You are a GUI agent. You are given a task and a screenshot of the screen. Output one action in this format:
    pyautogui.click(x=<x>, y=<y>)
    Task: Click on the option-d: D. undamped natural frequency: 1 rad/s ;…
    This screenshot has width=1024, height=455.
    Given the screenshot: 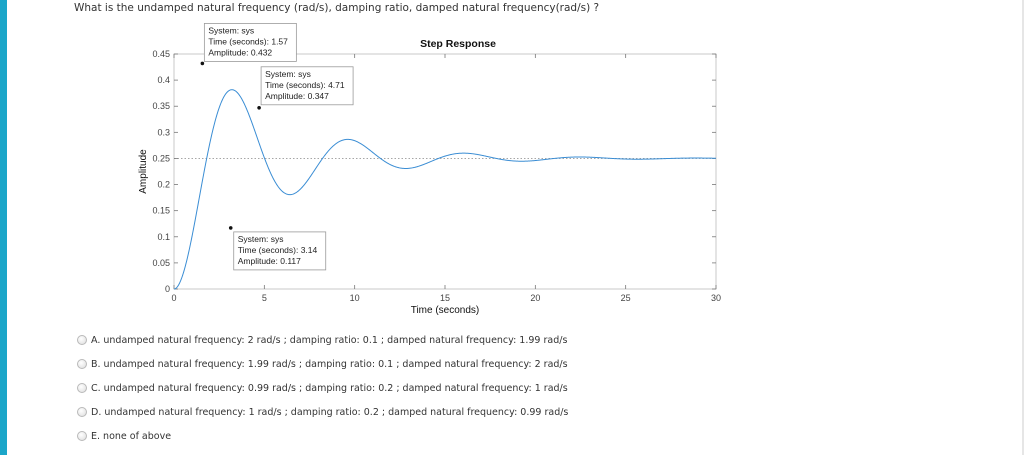 What is the action you would take?
    pyautogui.click(x=322, y=412)
    